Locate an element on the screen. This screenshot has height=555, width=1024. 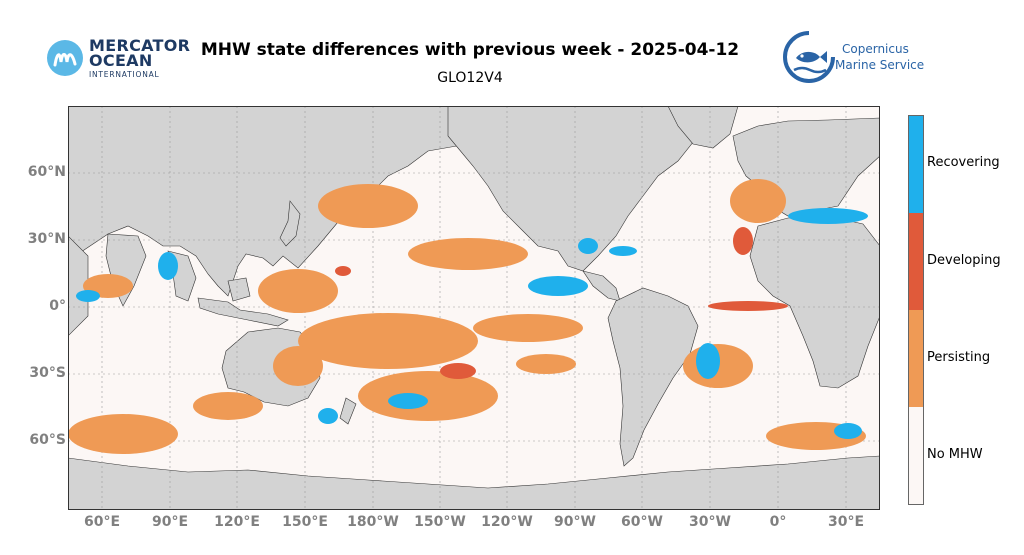
legend-colorbar is located at coordinates (916, 310).